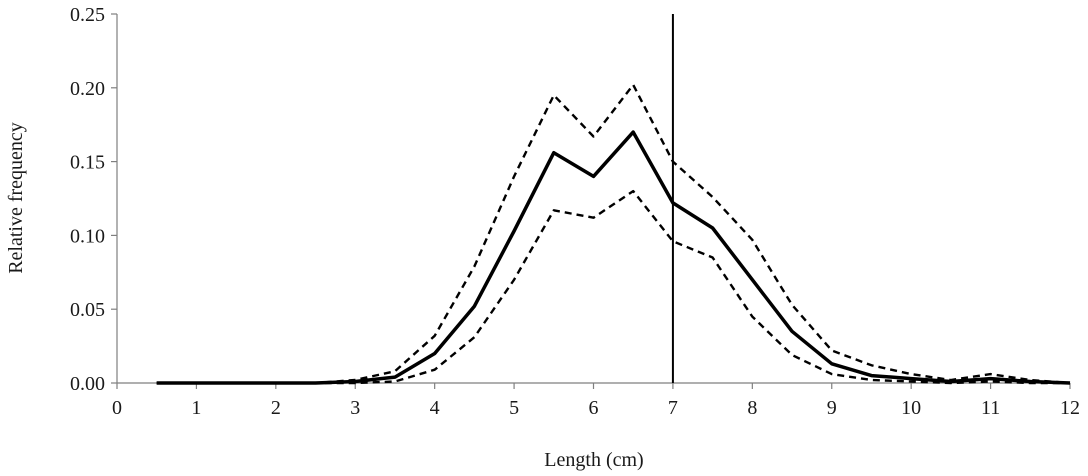 This screenshot has width=1088, height=476. Describe the element at coordinates (990, 408) in the screenshot. I see `x-tick-label: 11` at that location.